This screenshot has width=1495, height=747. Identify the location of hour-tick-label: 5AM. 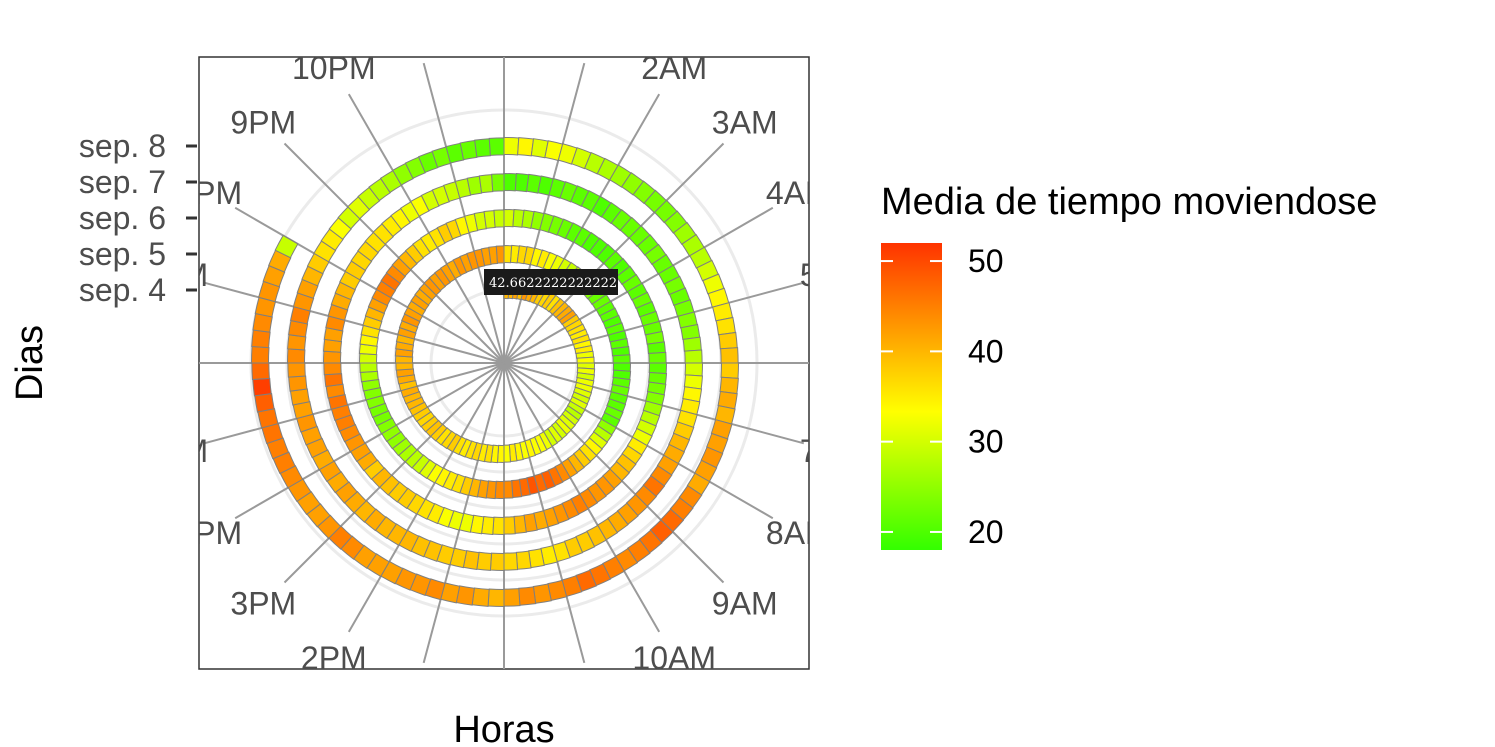
(833, 275).